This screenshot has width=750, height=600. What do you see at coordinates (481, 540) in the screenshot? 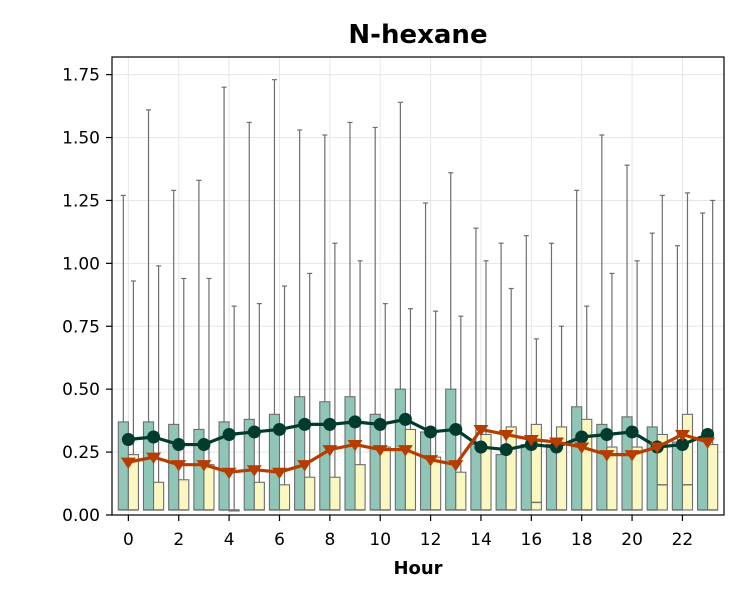
I see `x-tick-label: 14` at bounding box center [481, 540].